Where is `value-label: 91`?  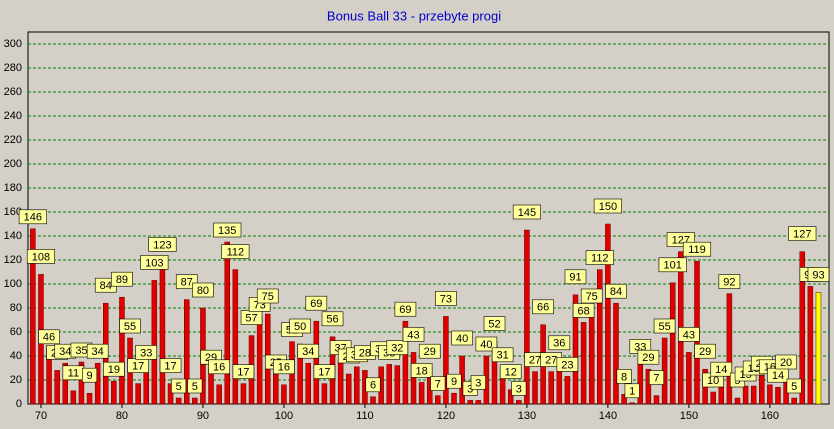
value-label: 91 is located at coordinates (575, 278).